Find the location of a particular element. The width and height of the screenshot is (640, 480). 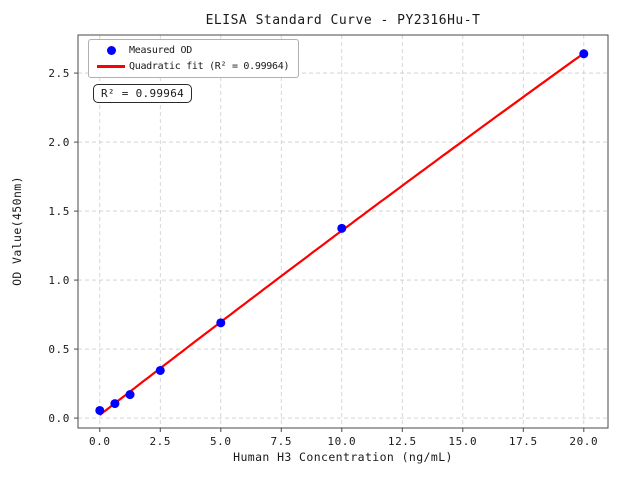

chart-title: ELISA Standard Curve - PY2316Hu-T is located at coordinates (343, 20).